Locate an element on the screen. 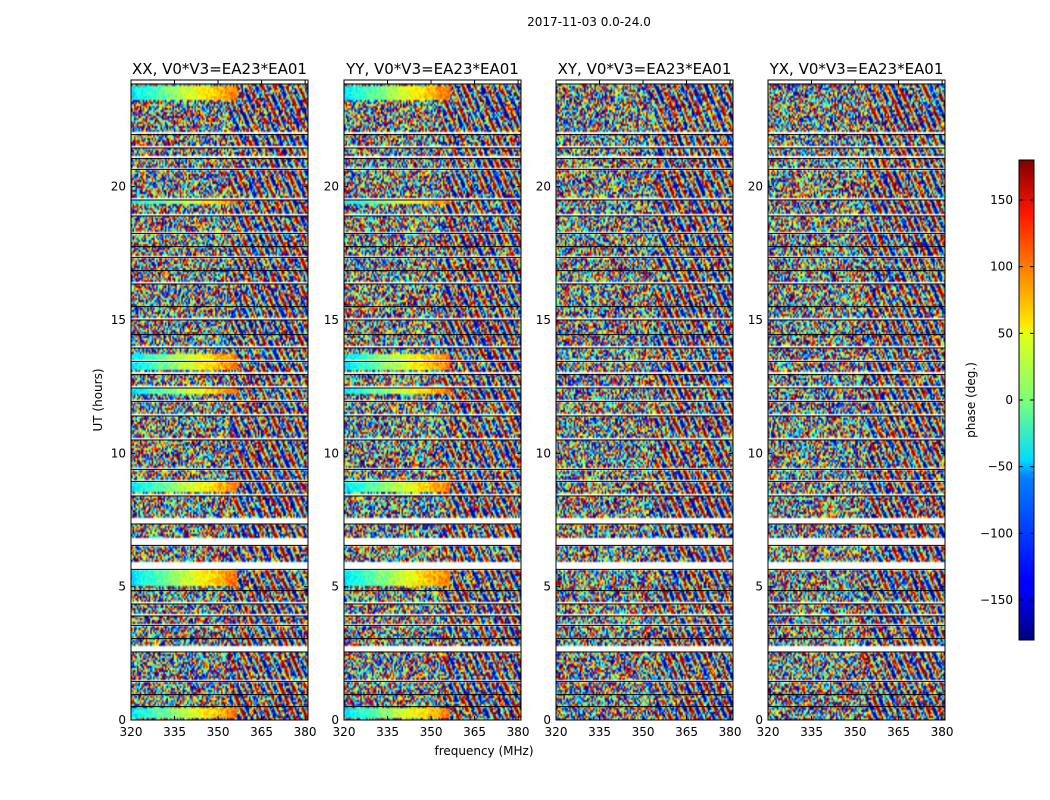  colorbar-tick-label: −150 is located at coordinates (996, 600).